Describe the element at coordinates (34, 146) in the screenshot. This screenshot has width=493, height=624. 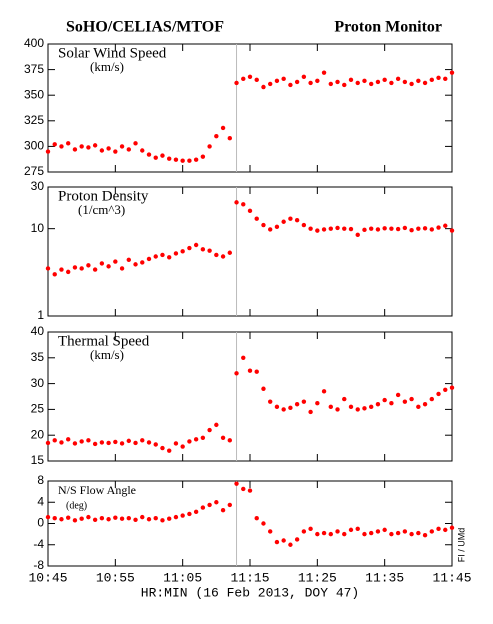
I see `y-tick-label: 300` at that location.